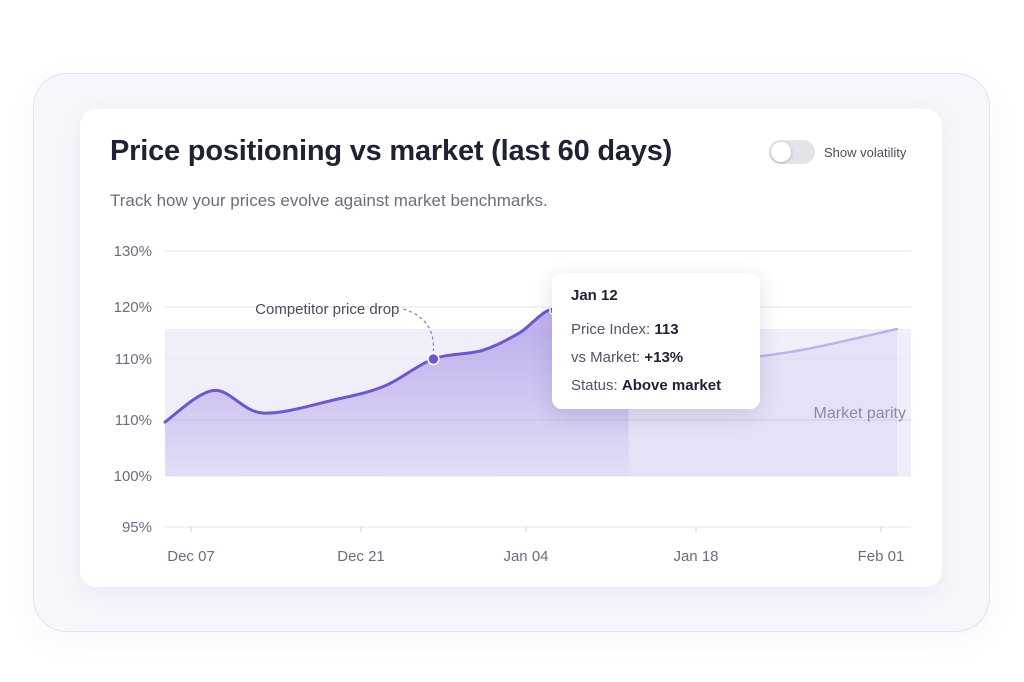 This screenshot has height=682, width=1024. What do you see at coordinates (881, 556) in the screenshot?
I see `x-tick-label: Feb 01` at bounding box center [881, 556].